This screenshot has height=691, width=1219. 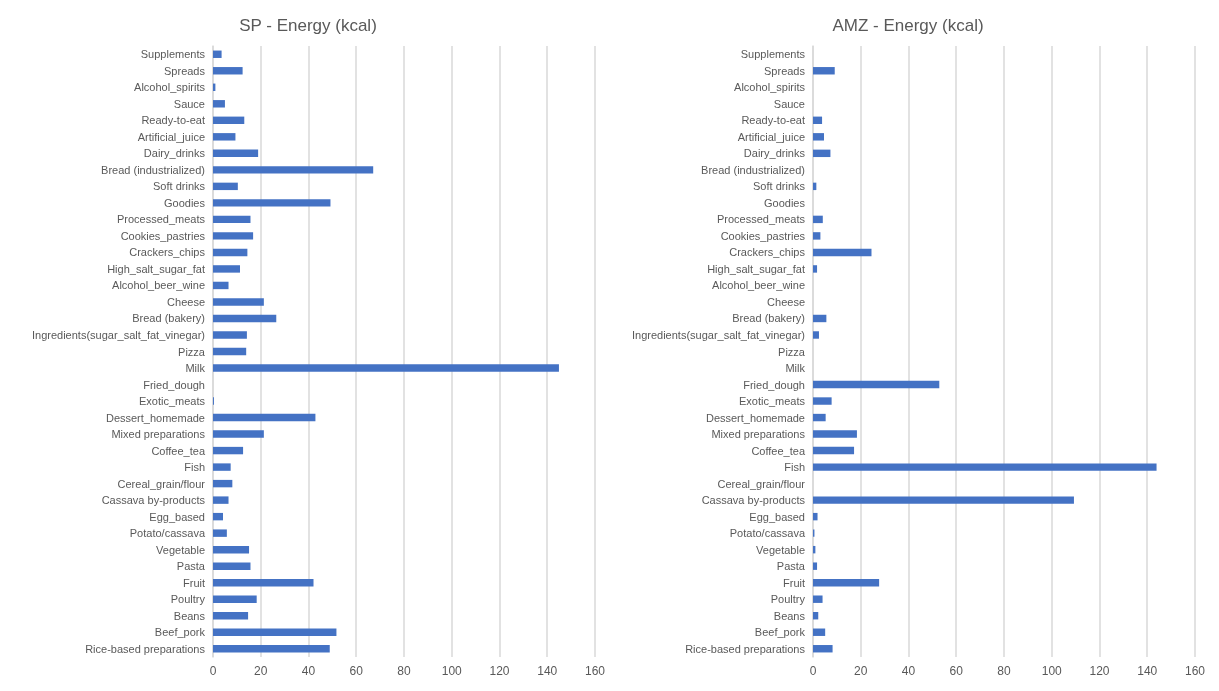 What do you see at coordinates (145, 648) in the screenshot?
I see `y-tick-label: Rice-based preparations` at bounding box center [145, 648].